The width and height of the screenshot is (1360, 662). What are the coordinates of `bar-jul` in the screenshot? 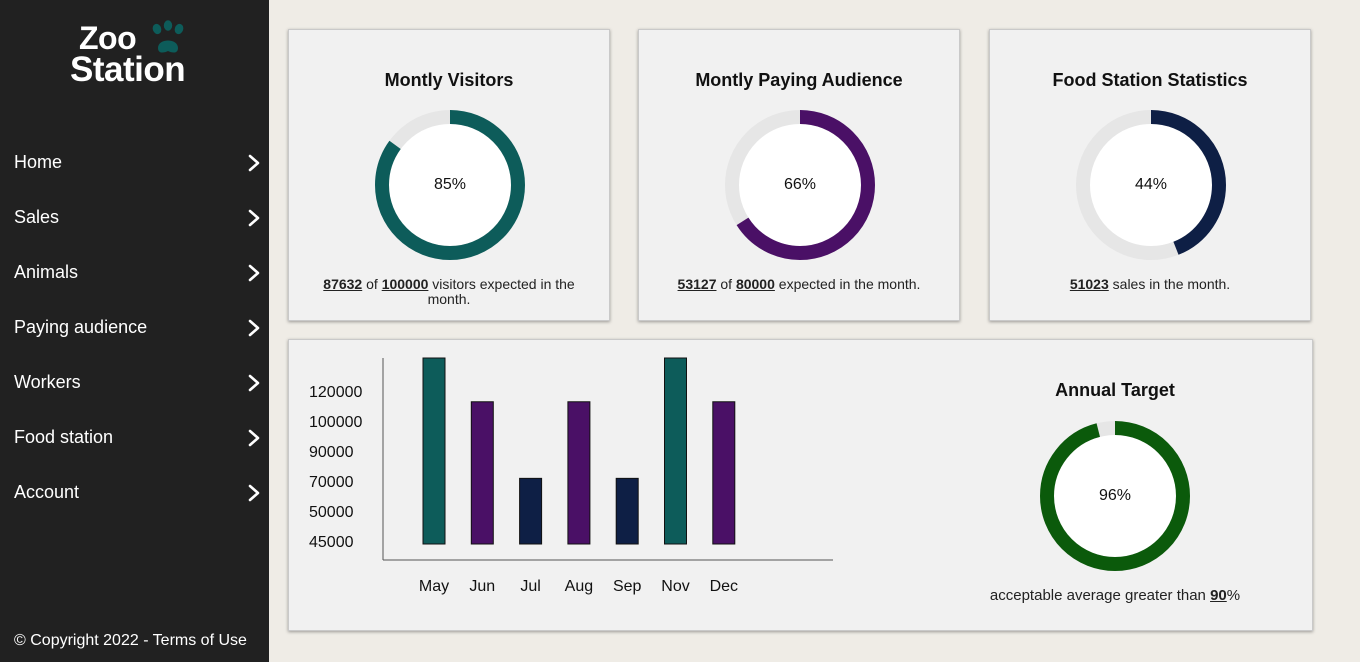 It's located at (531, 511).